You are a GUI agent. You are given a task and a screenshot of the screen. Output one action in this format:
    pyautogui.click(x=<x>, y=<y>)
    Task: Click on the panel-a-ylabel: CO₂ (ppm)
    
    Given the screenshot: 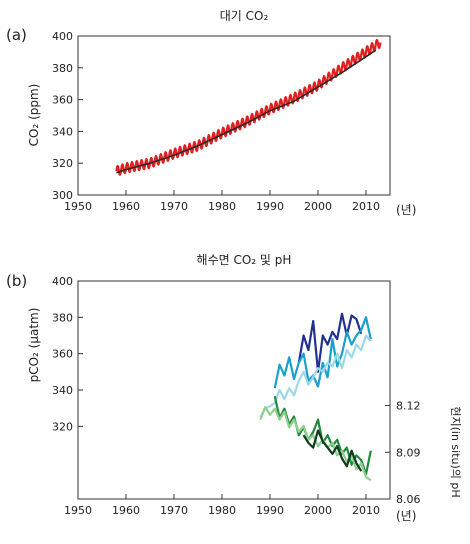 What is the action you would take?
    pyautogui.click(x=34, y=115)
    